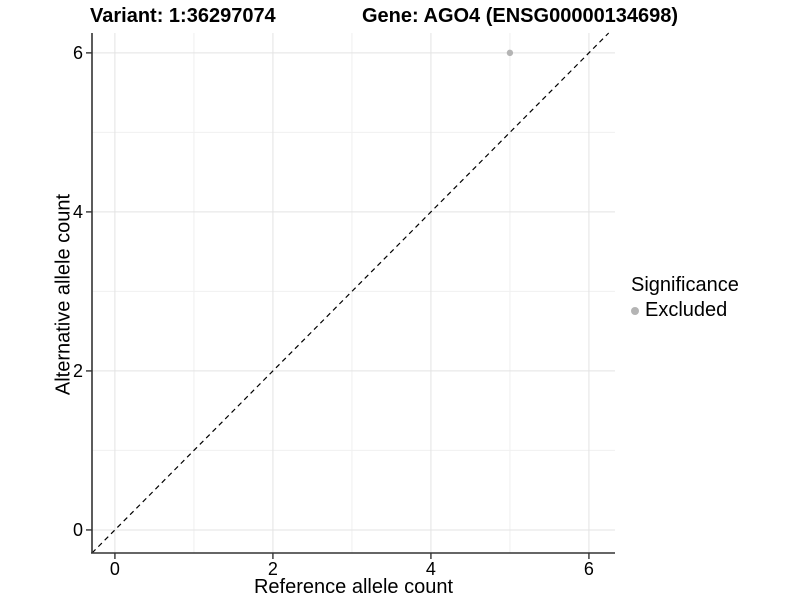 This screenshot has height=600, width=800. I want to click on legend-item-excluded: Excluded, so click(685, 310).